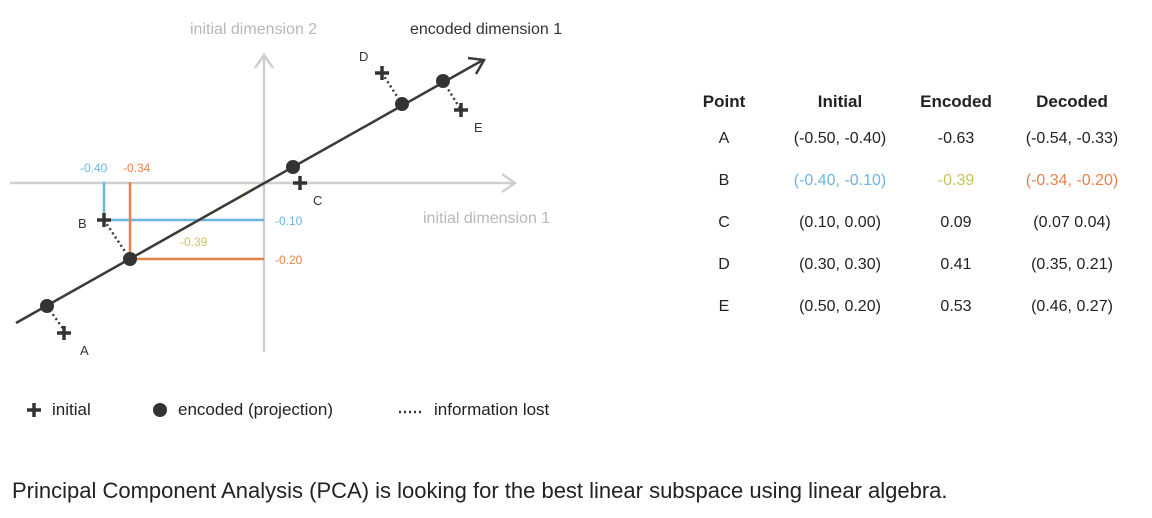 Image resolution: width=1152 pixels, height=518 pixels. Describe the element at coordinates (255, 409) in the screenshot. I see `legend-label-encoded: encoded (projection)` at that location.